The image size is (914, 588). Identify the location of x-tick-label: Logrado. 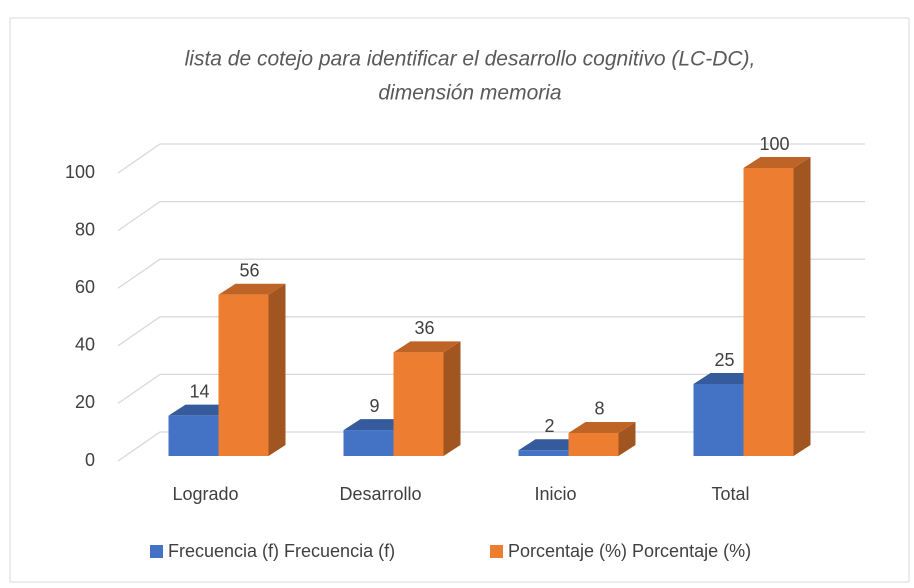
(205, 494).